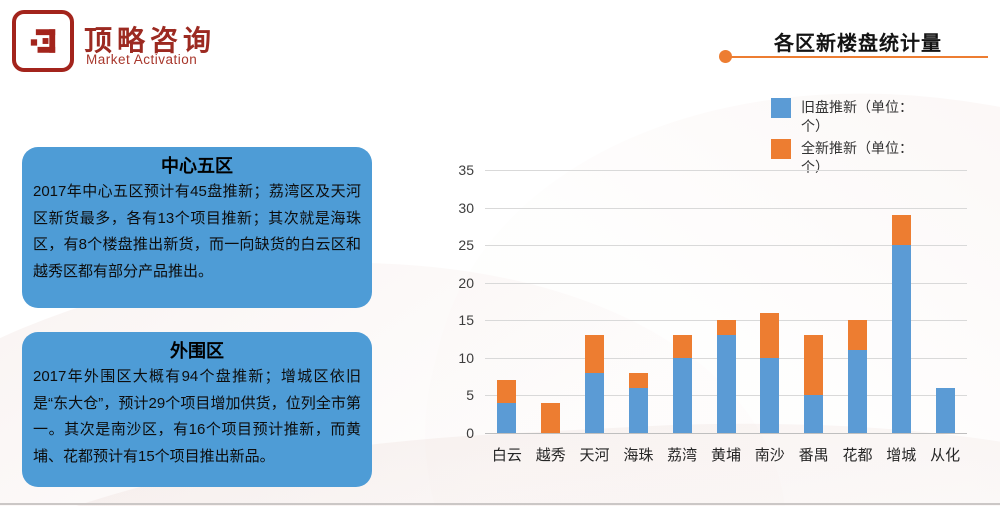  Describe the element at coordinates (470, 395) in the screenshot. I see `y-tick-label: 5` at that location.